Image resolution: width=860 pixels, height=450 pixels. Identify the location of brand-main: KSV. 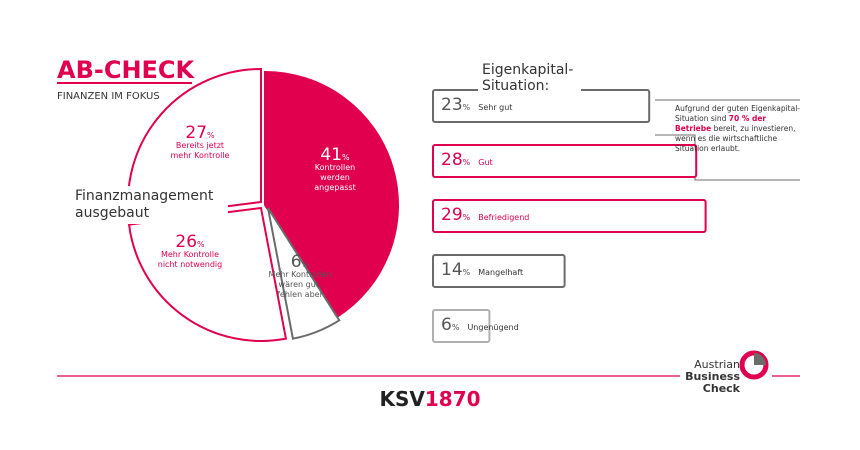
(402, 399).